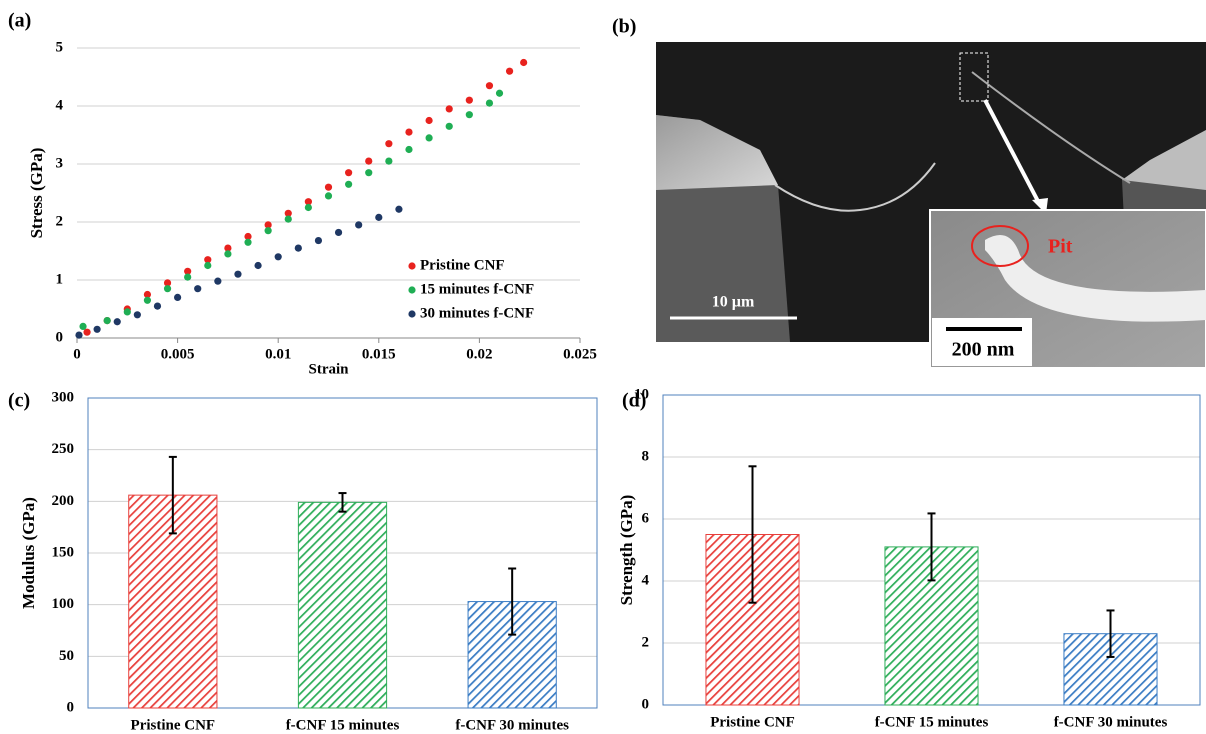  What do you see at coordinates (63, 501) in the screenshot?
I see `y-tick-label: 200` at bounding box center [63, 501].